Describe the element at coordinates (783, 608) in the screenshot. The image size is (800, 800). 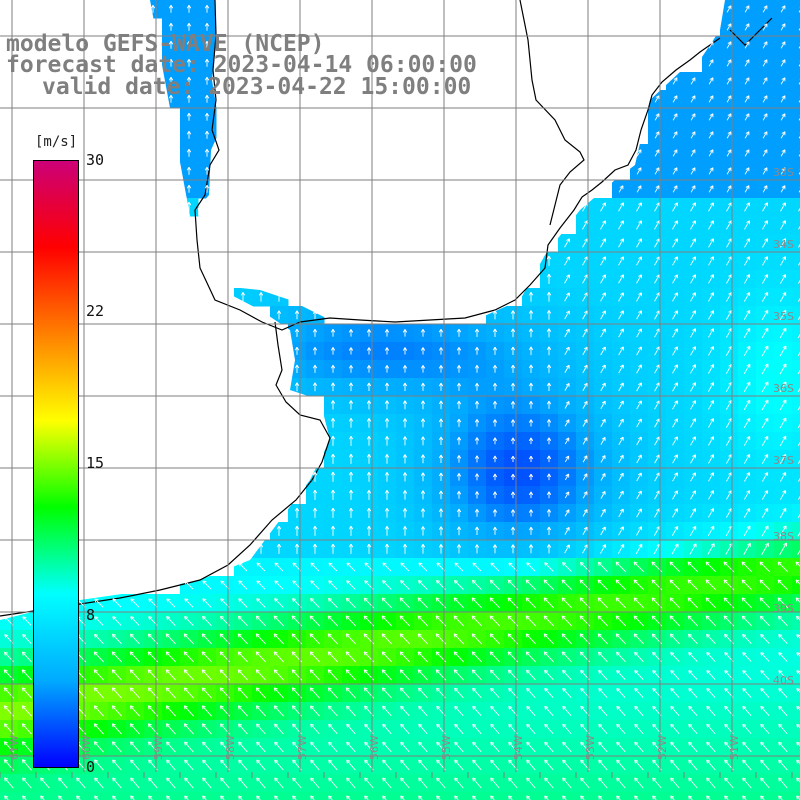
I see `latitude-label: 39S` at that location.